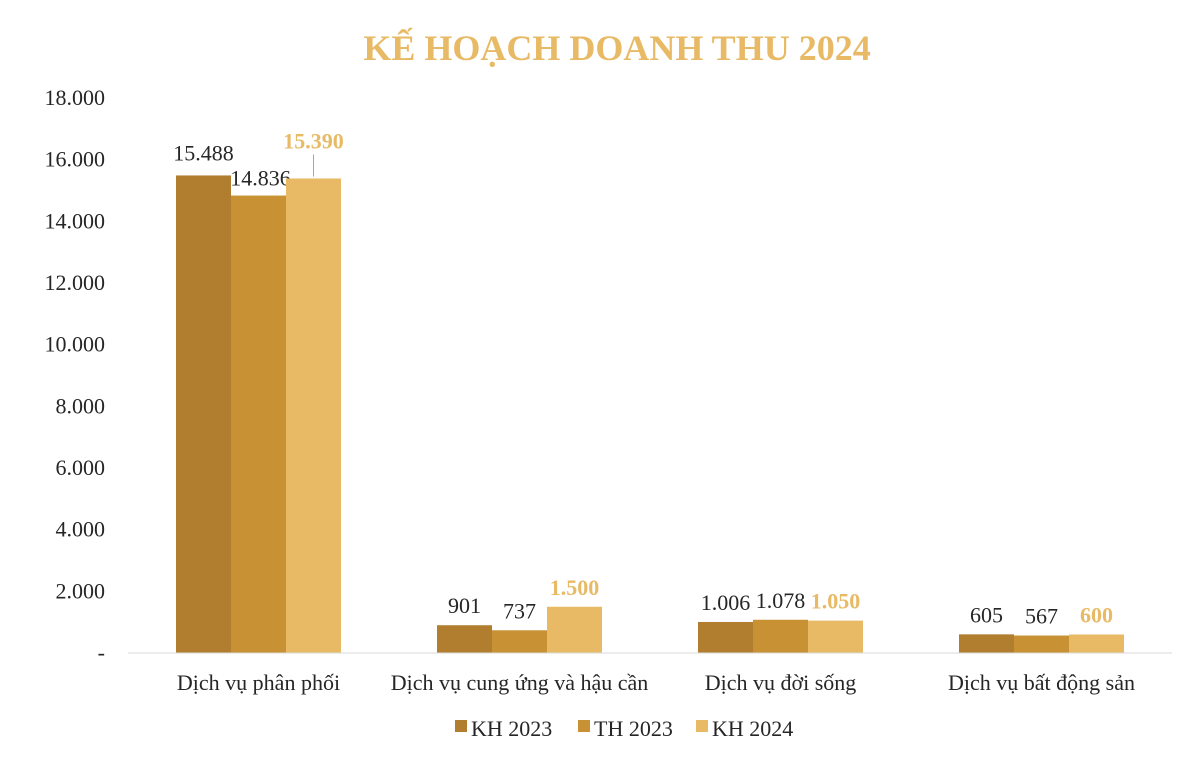 This screenshot has height=767, width=1200. I want to click on legend-label: KH 2023, so click(511, 728).